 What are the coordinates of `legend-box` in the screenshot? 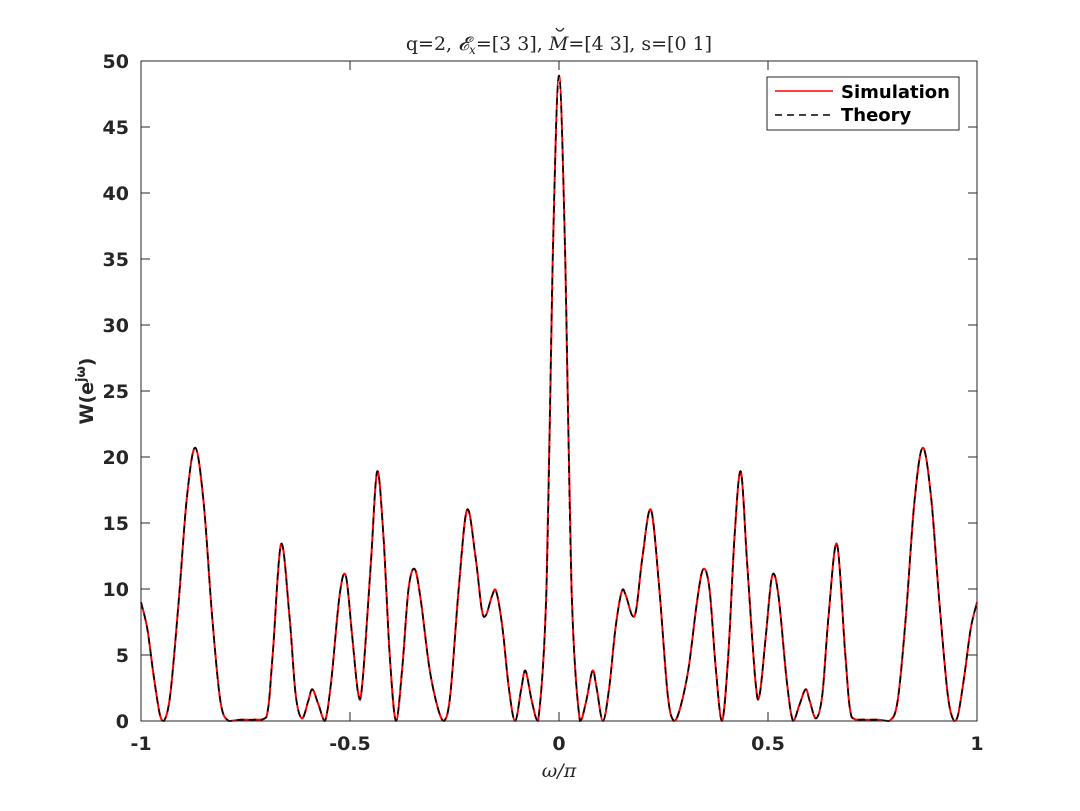 It's located at (863, 103).